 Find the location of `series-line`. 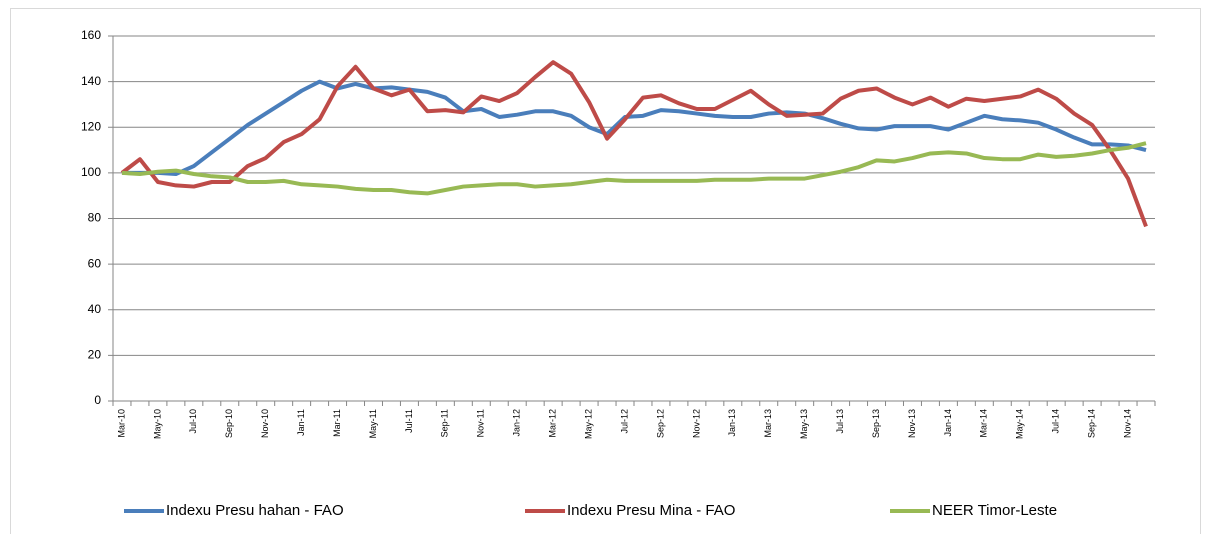

series-line is located at coordinates (634, 168).